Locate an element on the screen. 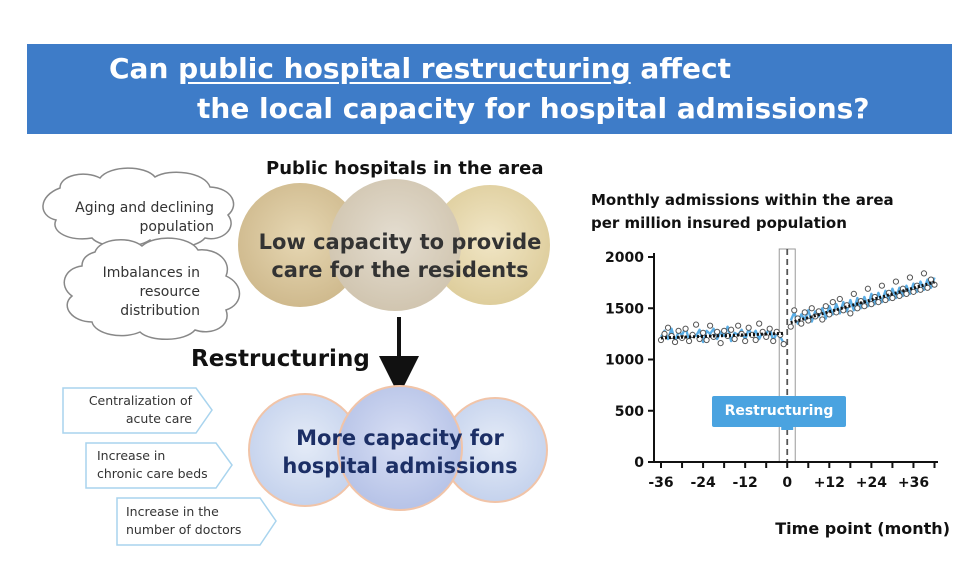  x-axis-label: Time point (month) is located at coordinates (862, 528).